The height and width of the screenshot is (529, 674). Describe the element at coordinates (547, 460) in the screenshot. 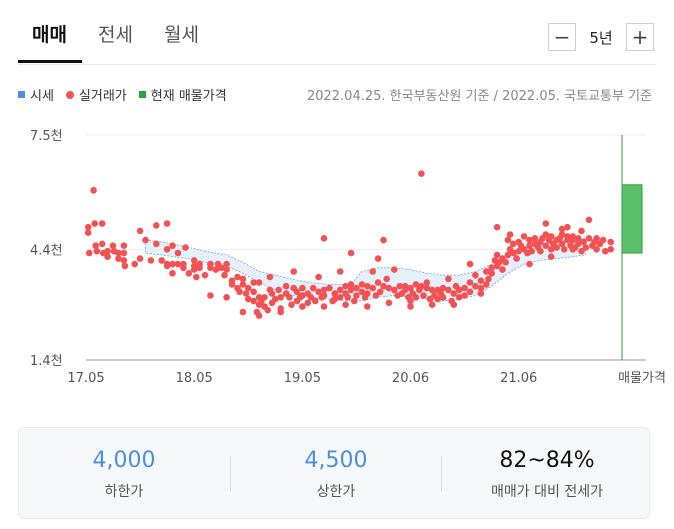

I see `ratio-value: 82~84%` at that location.